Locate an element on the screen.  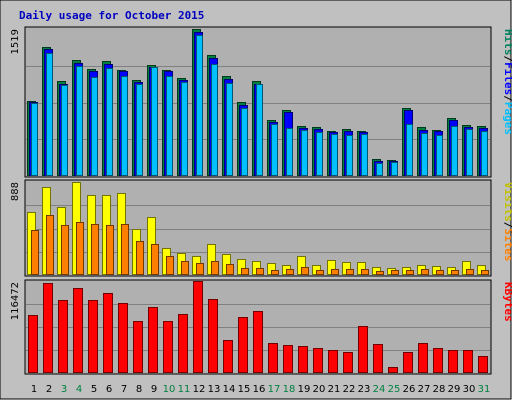
day-label-14: 14 is located at coordinates (229, 389).